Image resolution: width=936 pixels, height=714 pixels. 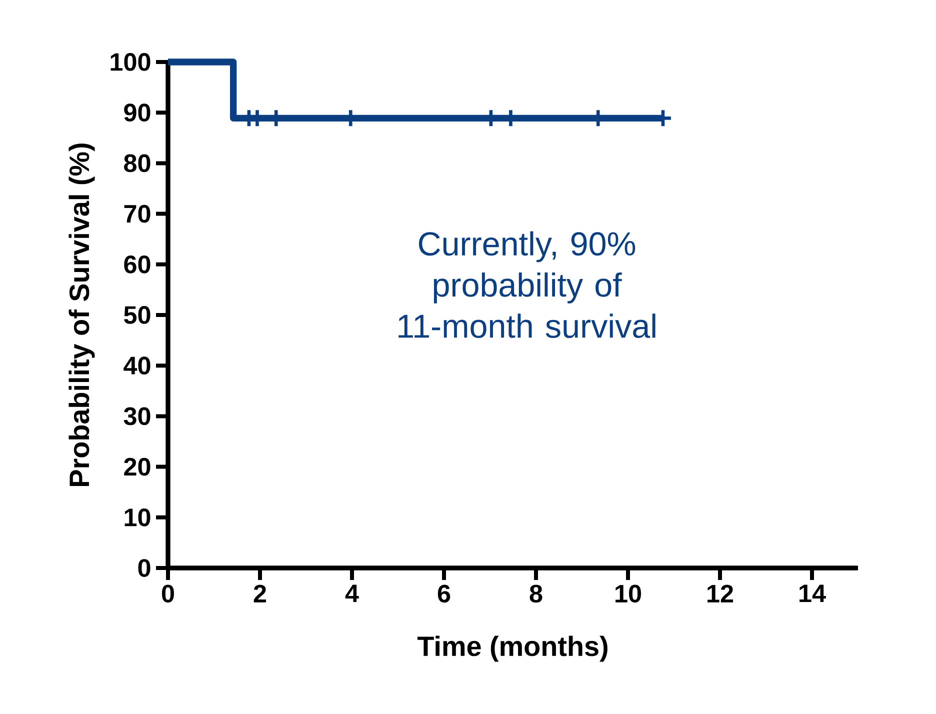 I want to click on y-axis-title: Probability of Survival (%), so click(x=81, y=315).